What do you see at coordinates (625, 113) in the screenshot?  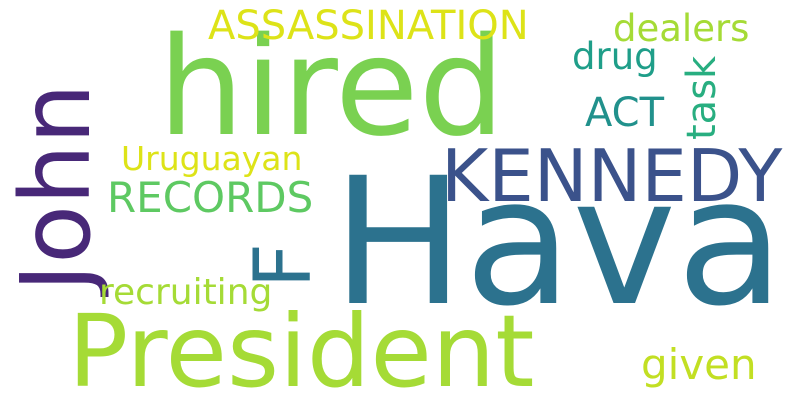 I see `word-act: ACT` at bounding box center [625, 113].